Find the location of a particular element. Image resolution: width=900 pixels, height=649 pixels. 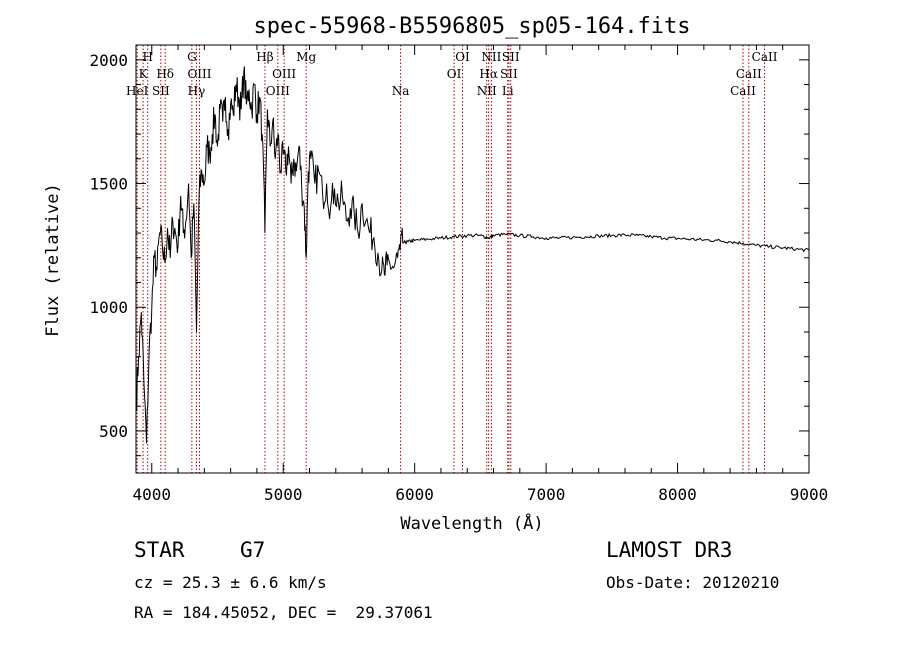

y-tick-label-1500: 1500 is located at coordinates (108, 184).